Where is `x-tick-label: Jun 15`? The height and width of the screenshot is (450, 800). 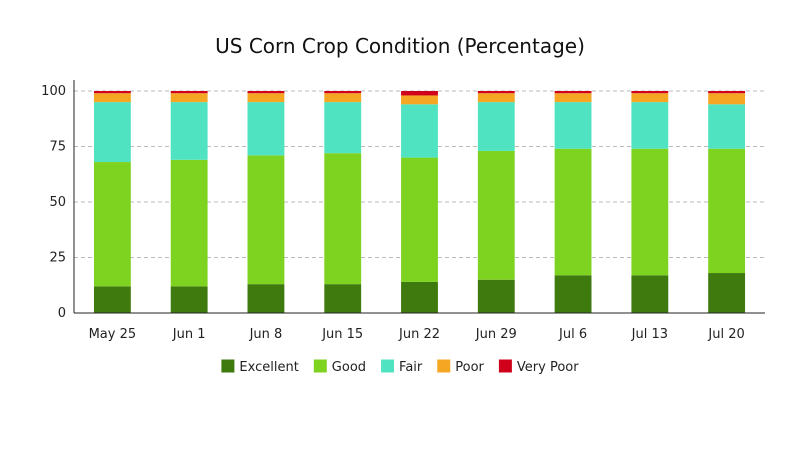
x-tick-label: Jun 15 is located at coordinates (342, 334).